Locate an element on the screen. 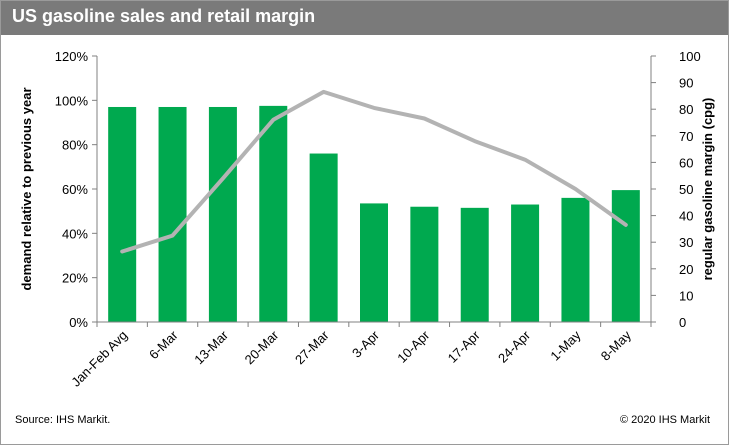  x-tick-label: 27-Mar is located at coordinates (312, 347).